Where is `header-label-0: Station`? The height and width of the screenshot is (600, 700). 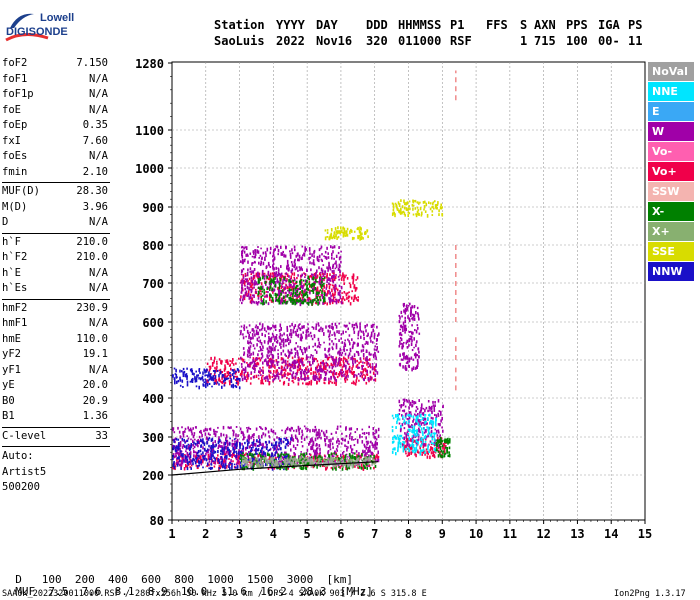 header-label-0: Station is located at coordinates (239, 25).